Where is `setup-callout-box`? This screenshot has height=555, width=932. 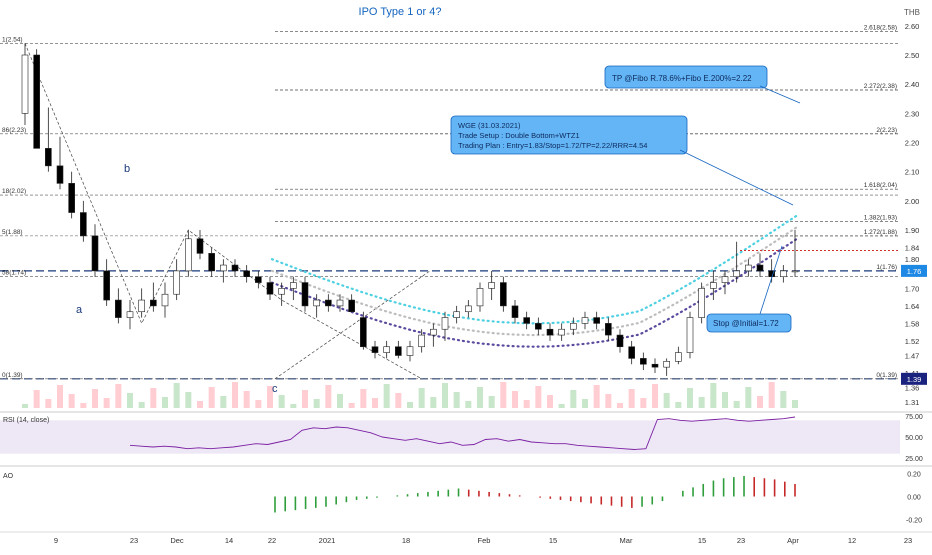
setup-callout-box is located at coordinates (569, 135).